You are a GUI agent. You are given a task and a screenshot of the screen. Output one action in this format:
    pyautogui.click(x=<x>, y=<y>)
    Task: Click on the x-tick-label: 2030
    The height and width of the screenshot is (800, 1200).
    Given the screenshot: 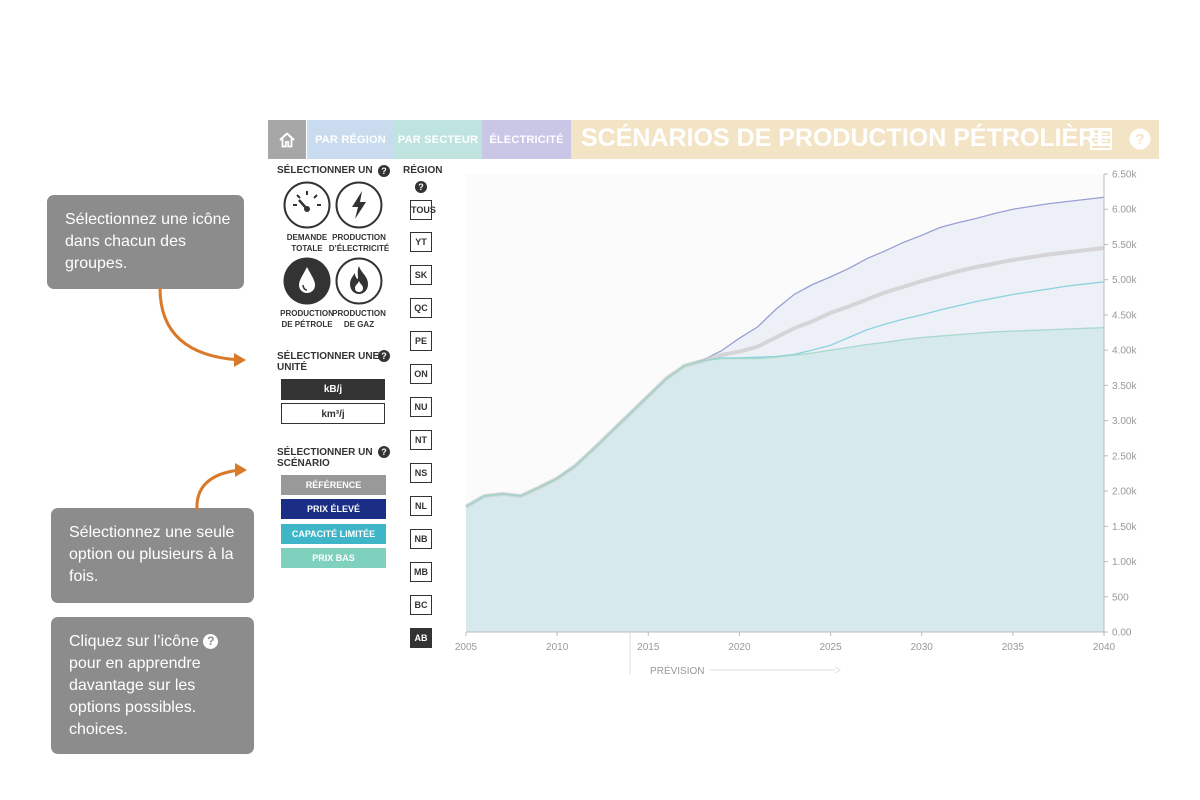 What is the action you would take?
    pyautogui.click(x=922, y=647)
    